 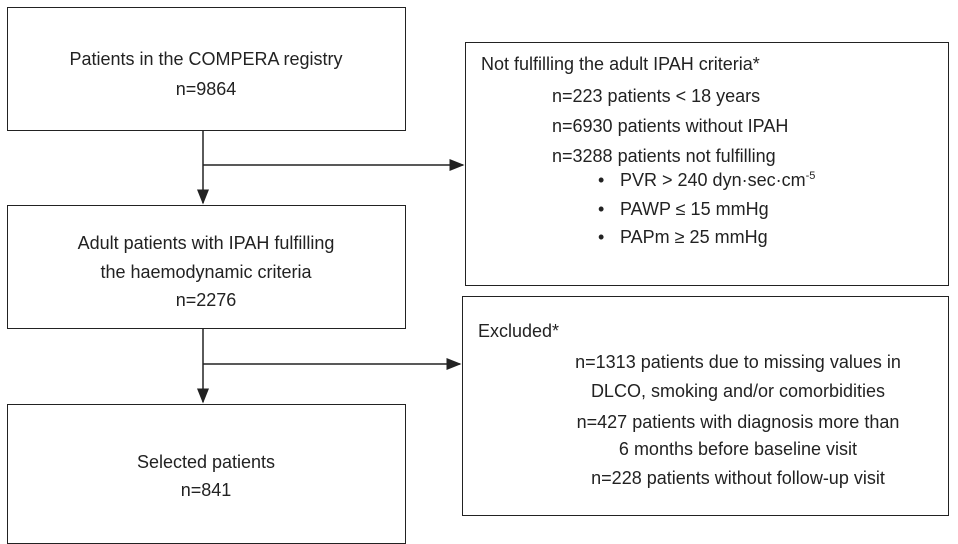 What do you see at coordinates (206, 59) in the screenshot?
I see `box-text: Patients in the COMPERA registry` at bounding box center [206, 59].